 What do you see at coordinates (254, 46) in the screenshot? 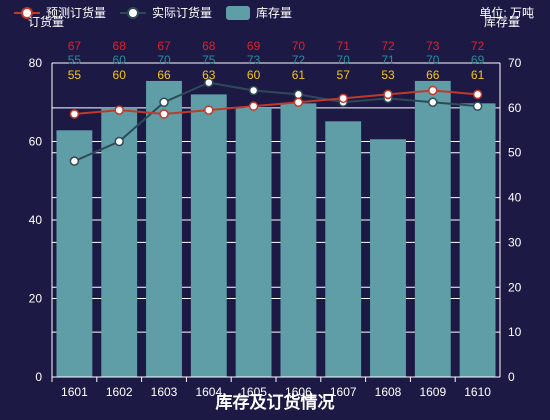
I see `predicted-value-label: 69` at bounding box center [254, 46].